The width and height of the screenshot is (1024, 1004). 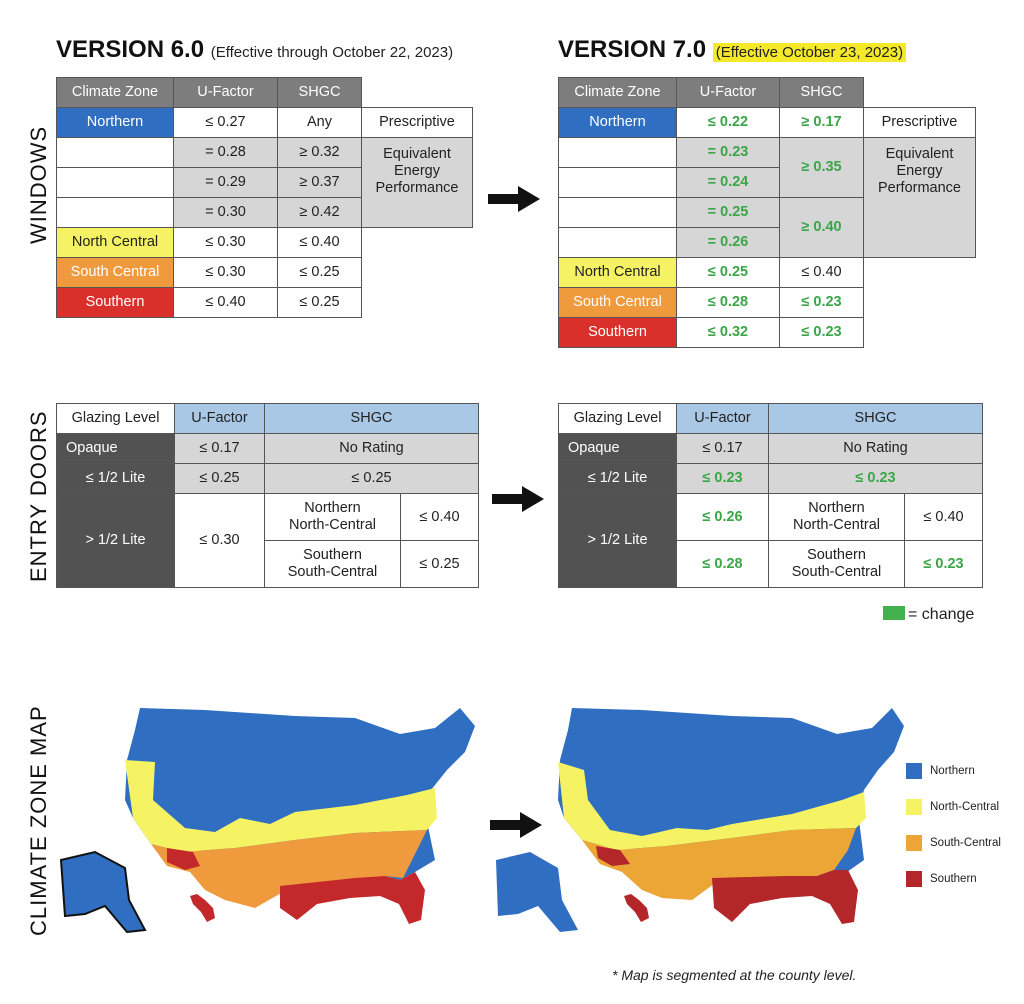 What do you see at coordinates (115, 92) in the screenshot?
I see `header-climate-zone: Climate Zone` at bounding box center [115, 92].